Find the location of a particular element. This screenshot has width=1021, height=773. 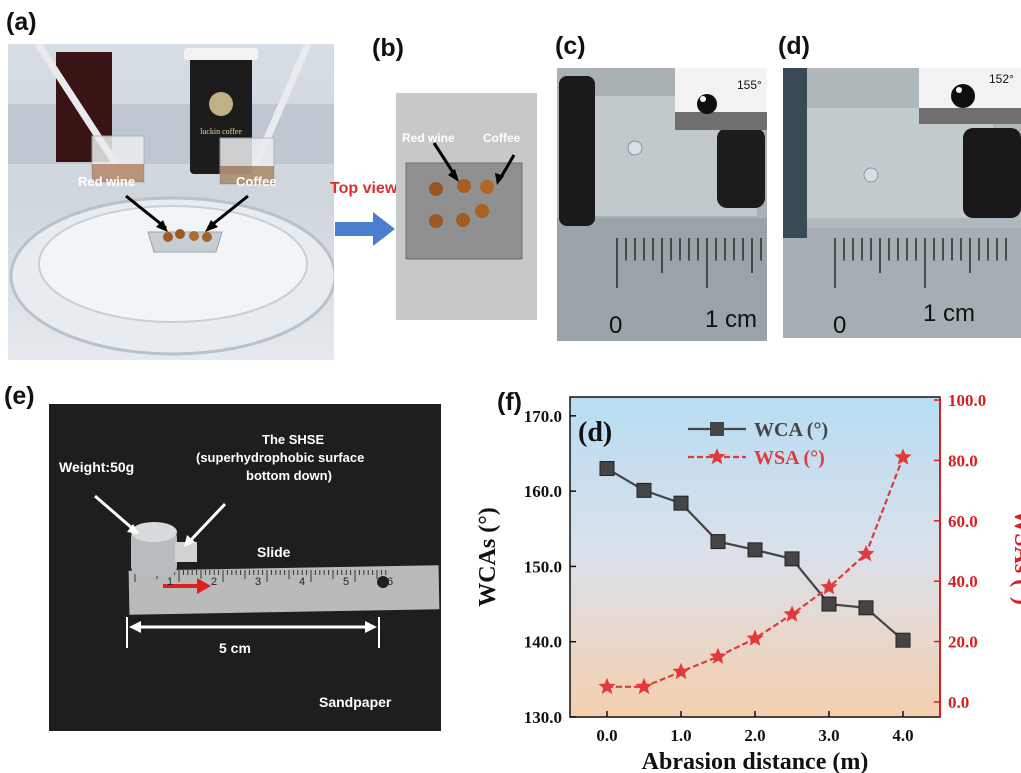

distance-label: 5 cm is located at coordinates (235, 648).